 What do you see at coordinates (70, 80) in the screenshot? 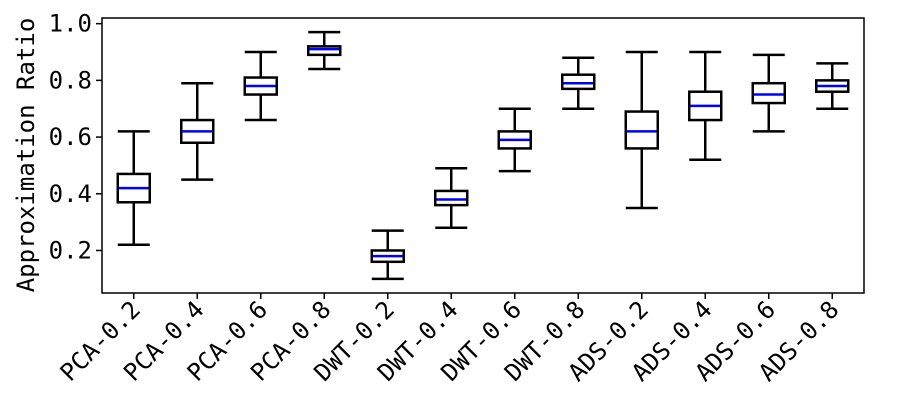
I see `y-tick-label: 0.8` at bounding box center [70, 80].